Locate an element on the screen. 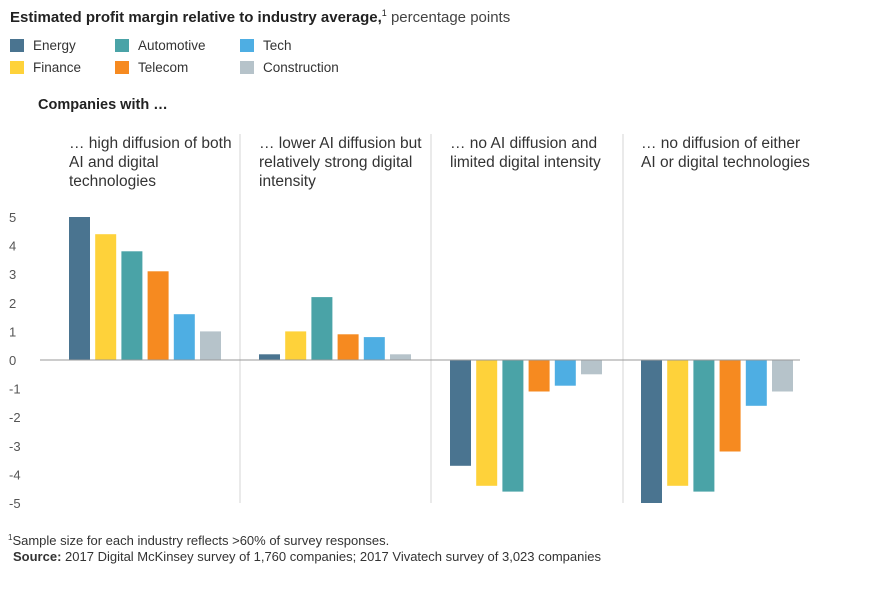 The width and height of the screenshot is (883, 590). y-tick-label: -2 is located at coordinates (15, 417).